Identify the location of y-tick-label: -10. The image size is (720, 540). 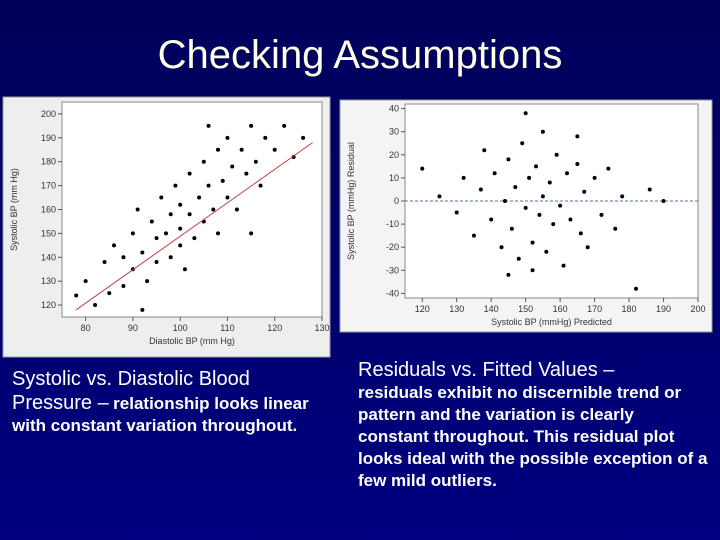
(392, 224).